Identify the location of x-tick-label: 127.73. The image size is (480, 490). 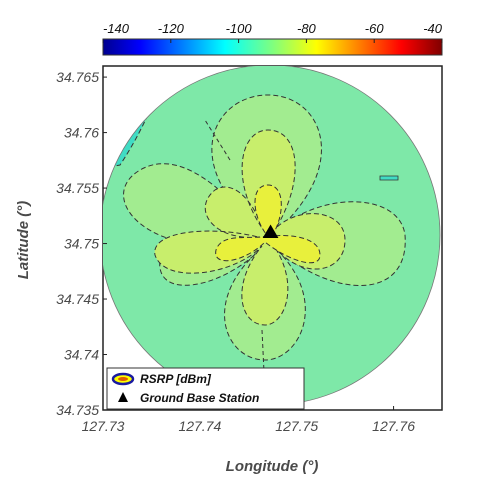
(103, 426).